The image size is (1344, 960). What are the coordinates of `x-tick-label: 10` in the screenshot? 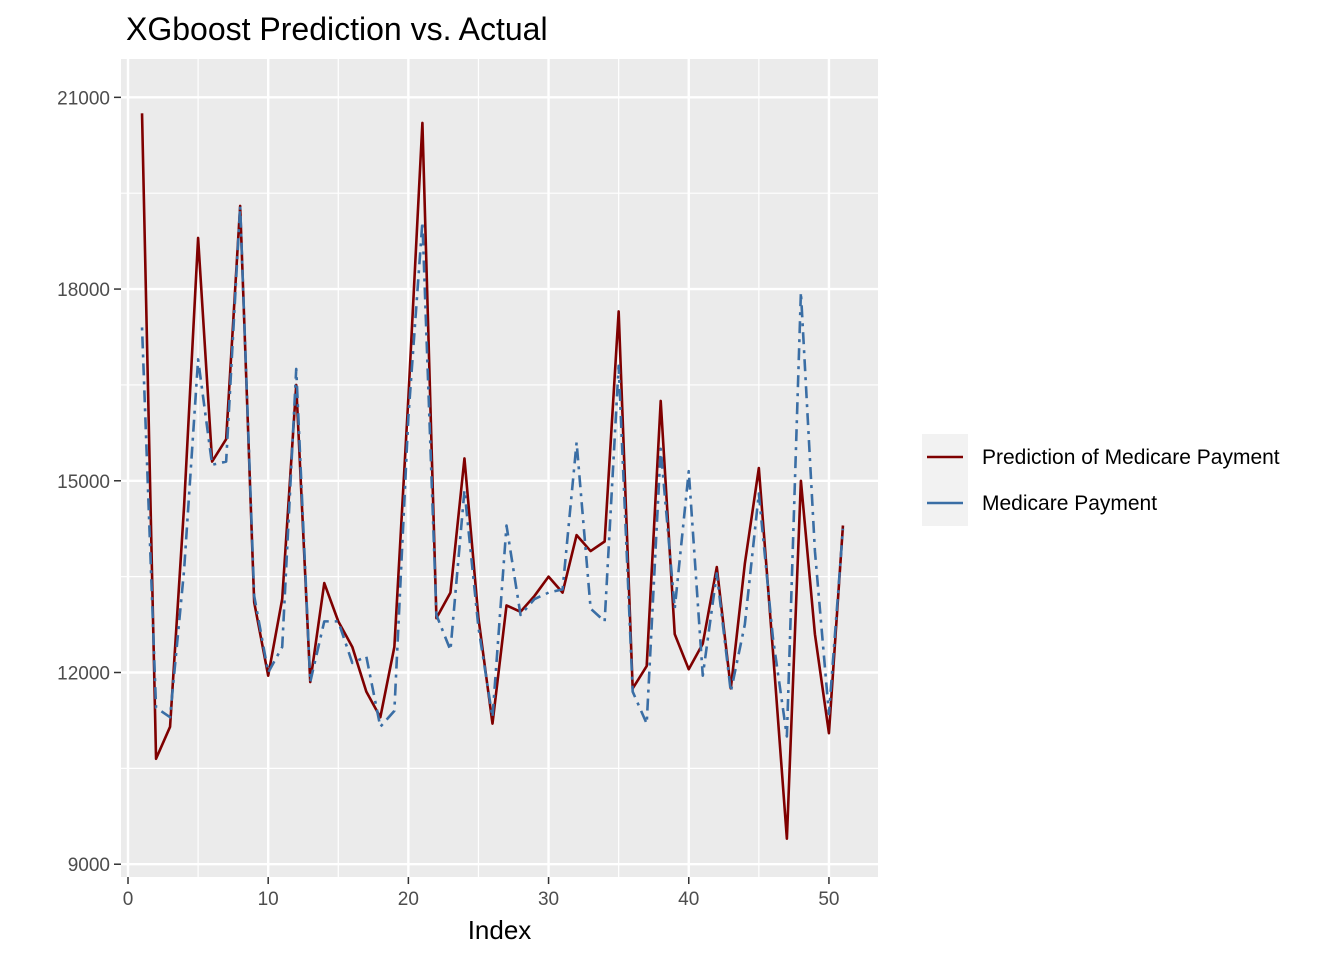 It's located at (268, 899).